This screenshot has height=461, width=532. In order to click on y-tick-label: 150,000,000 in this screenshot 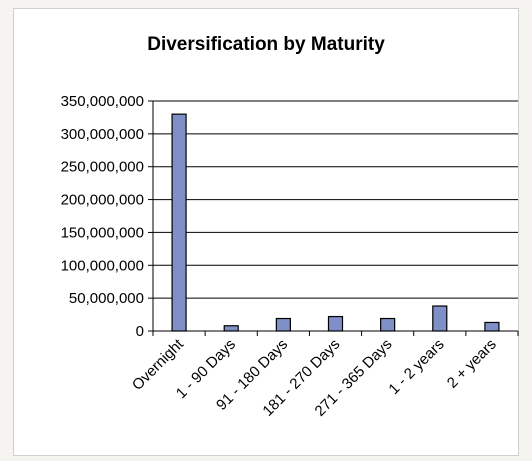, I will do `click(102, 232)`.